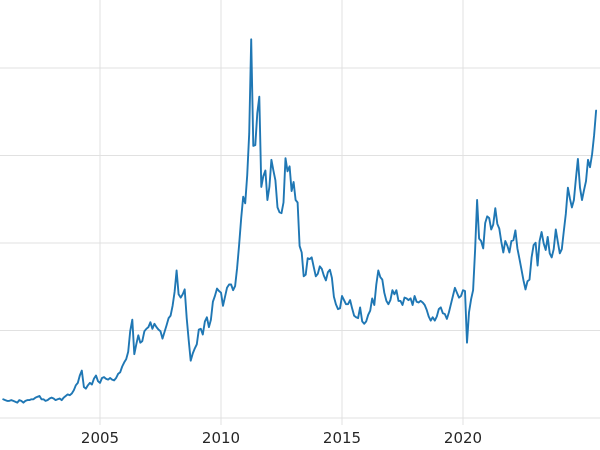  Describe the element at coordinates (100, 438) in the screenshot. I see `x-tick-label: 2005` at that location.